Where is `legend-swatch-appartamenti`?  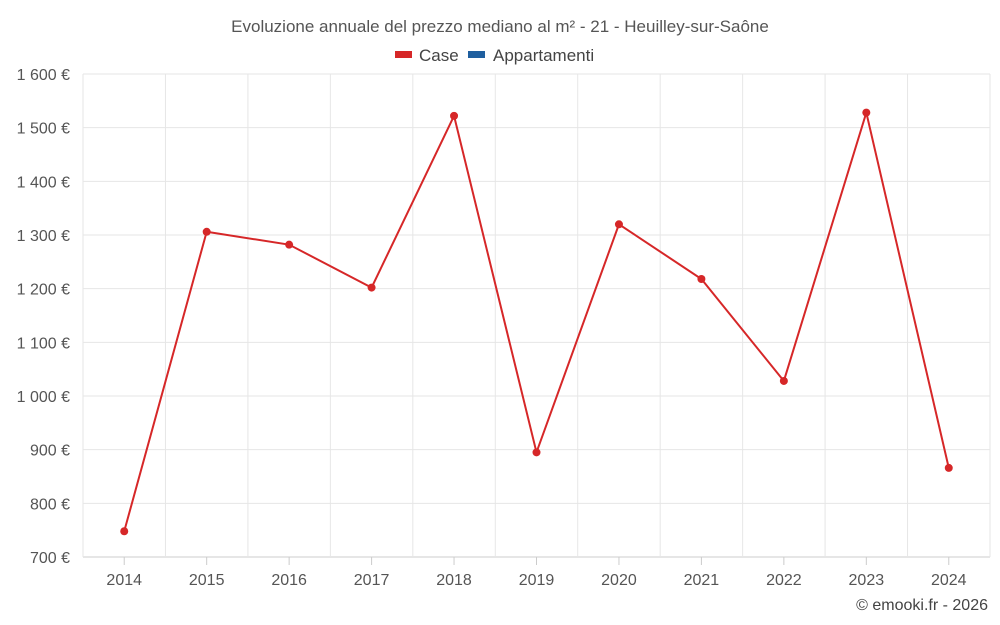 legend-swatch-appartamenti is located at coordinates (476, 54).